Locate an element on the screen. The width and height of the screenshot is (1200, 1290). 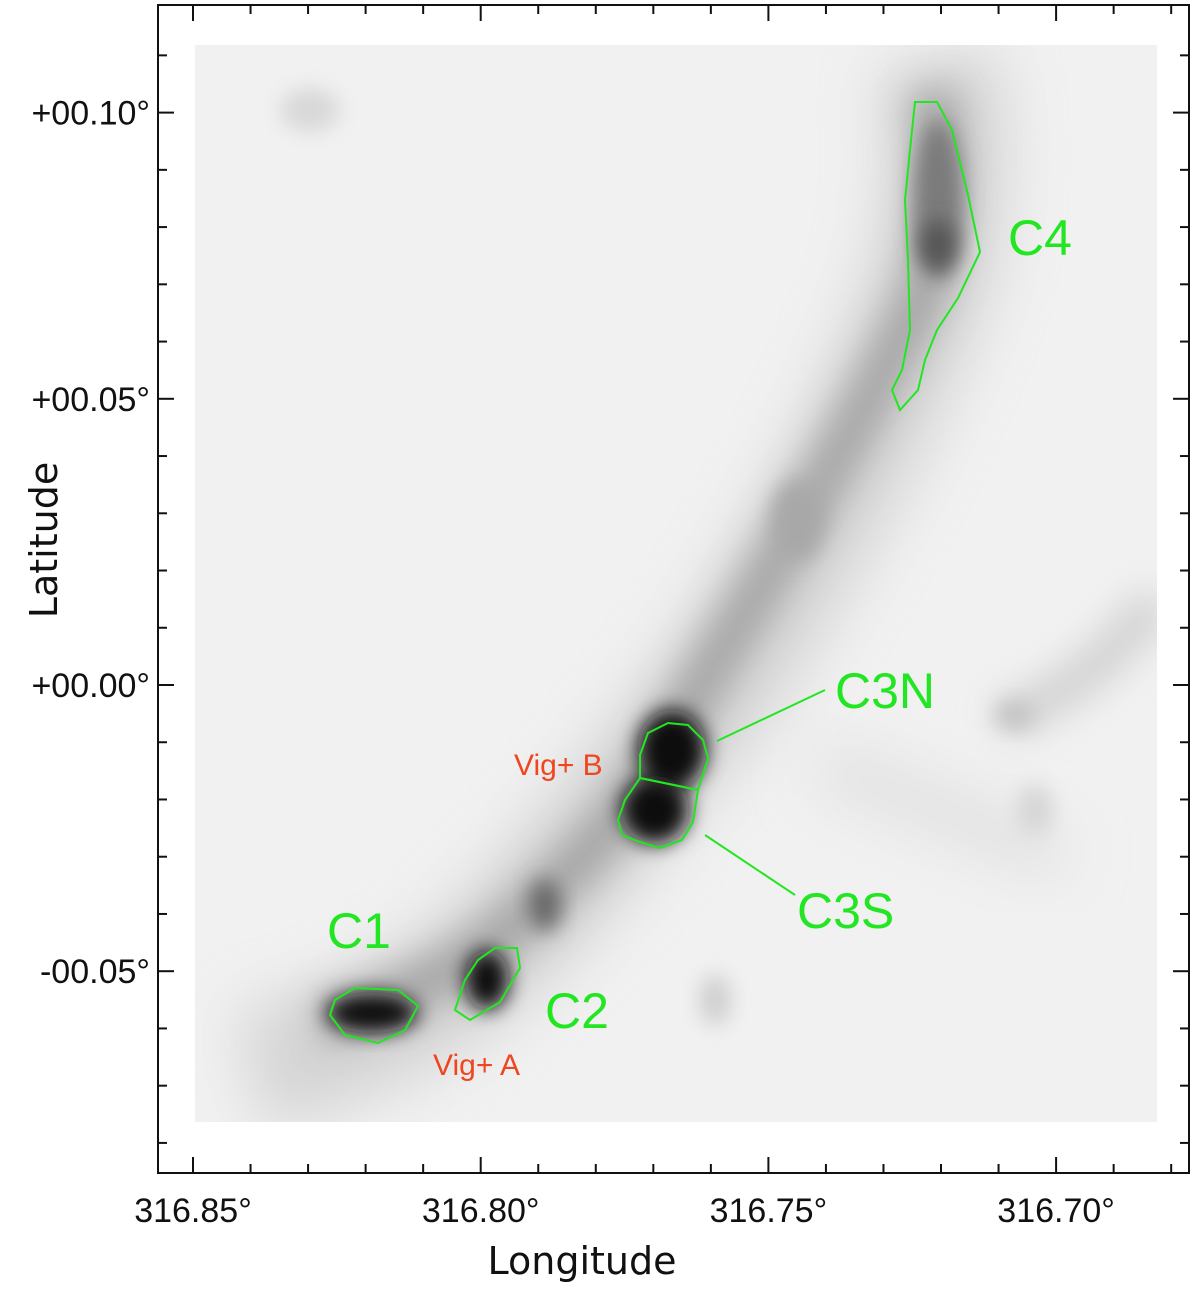
contour-c4 is located at coordinates (936, 256).